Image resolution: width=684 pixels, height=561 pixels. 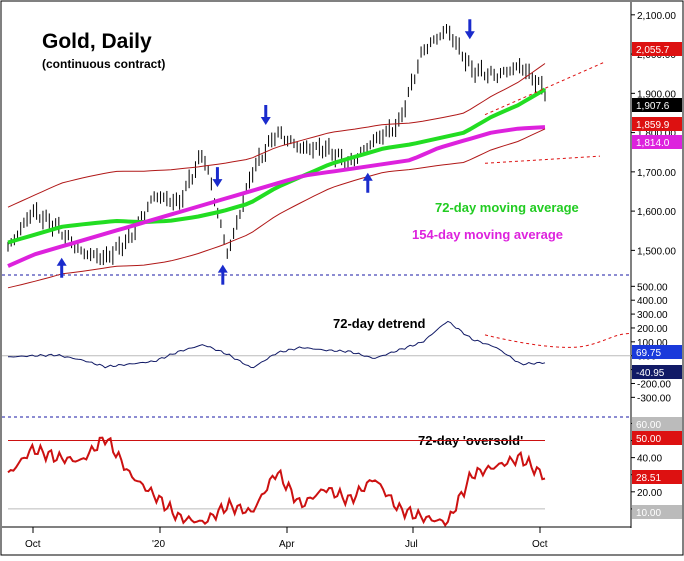 What do you see at coordinates (487, 234) in the screenshot?
I see `annotation-154ma: 154-day moving average` at bounding box center [487, 234].